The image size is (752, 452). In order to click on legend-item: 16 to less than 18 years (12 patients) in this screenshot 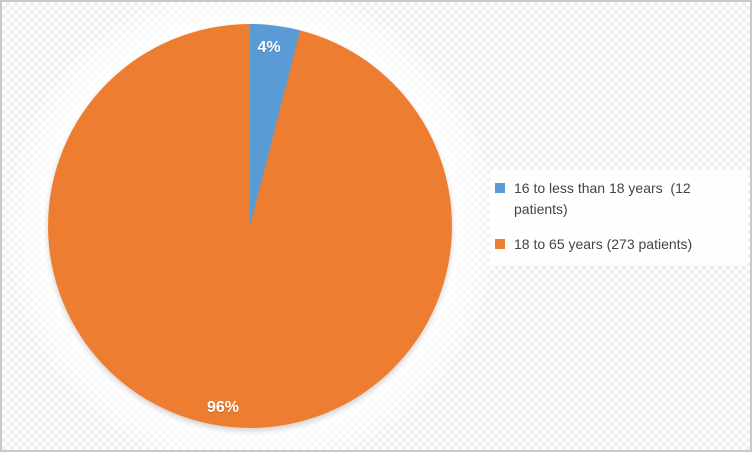, I will do `click(619, 199)`.